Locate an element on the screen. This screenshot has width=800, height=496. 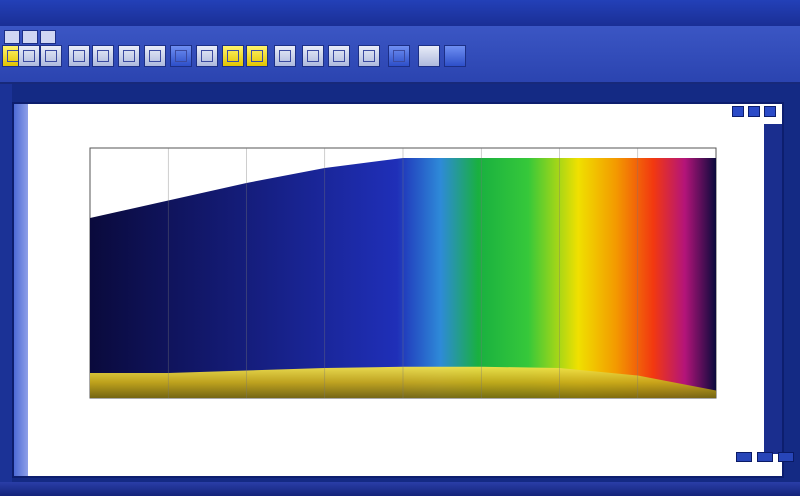
cut-icon is located at coordinates (103, 56).